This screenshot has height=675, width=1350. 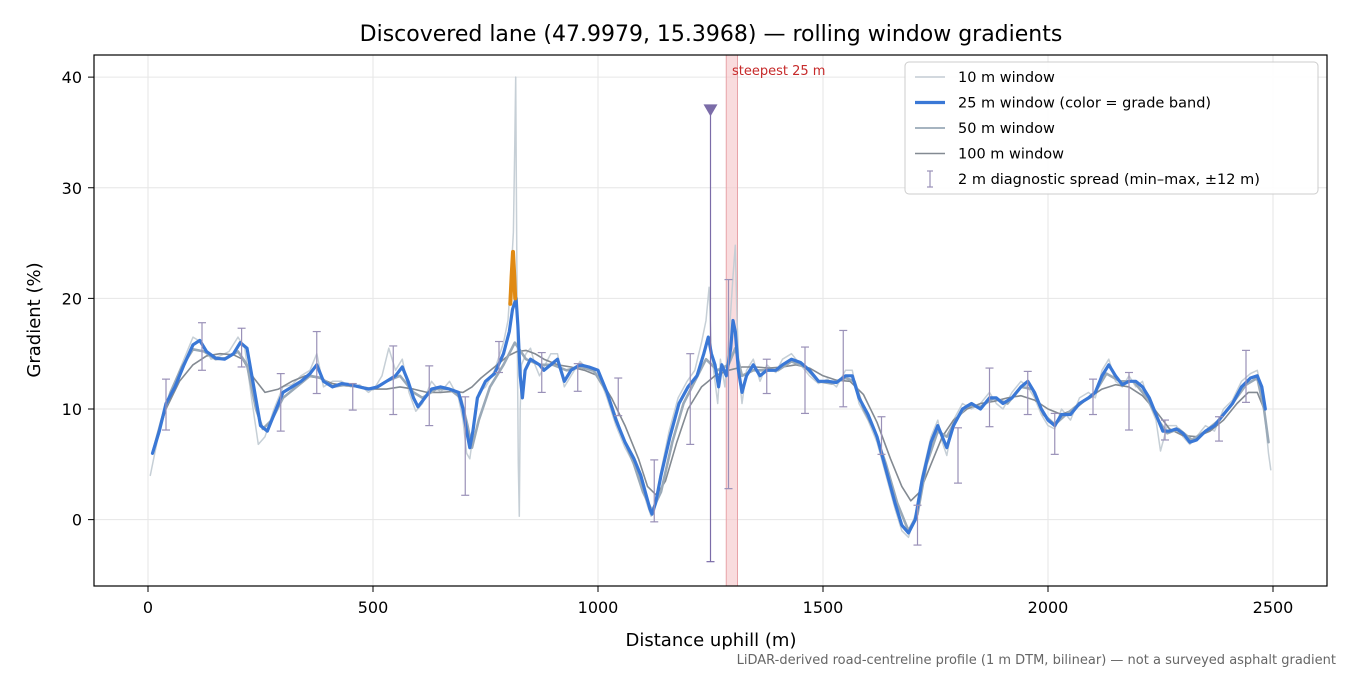 I want to click on y-tick-label: 40, so click(x=72, y=77).